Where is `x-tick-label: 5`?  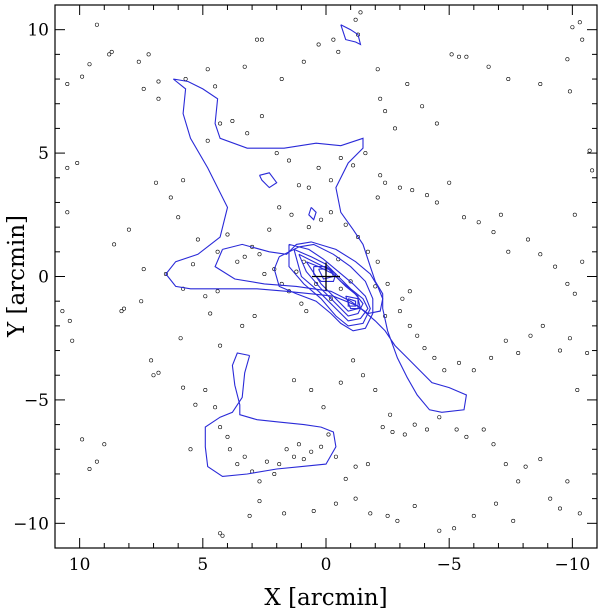 x-tick-label: 5 is located at coordinates (202, 565).